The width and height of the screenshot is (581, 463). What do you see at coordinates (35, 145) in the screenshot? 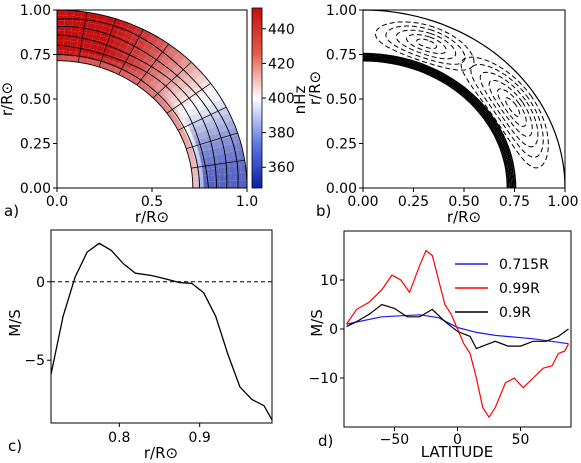
I see `a-ytick-3: 0.25` at bounding box center [35, 145].